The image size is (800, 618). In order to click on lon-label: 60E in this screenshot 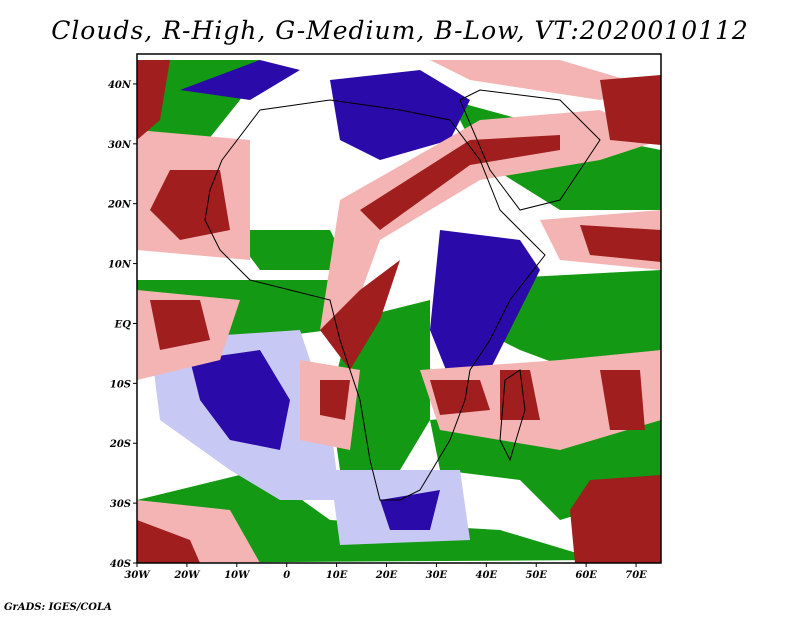, I will do `click(586, 575)`.